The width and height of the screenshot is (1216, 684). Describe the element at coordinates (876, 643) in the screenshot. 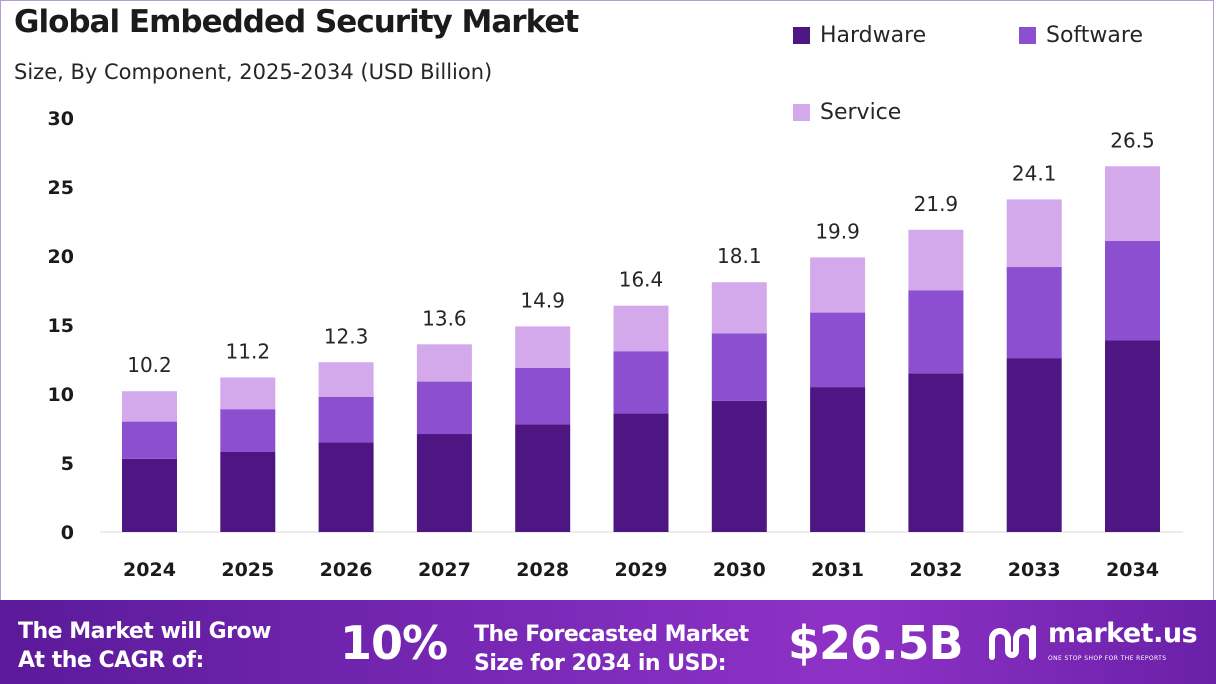

I see `forecast-value: $26.5B` at that location.